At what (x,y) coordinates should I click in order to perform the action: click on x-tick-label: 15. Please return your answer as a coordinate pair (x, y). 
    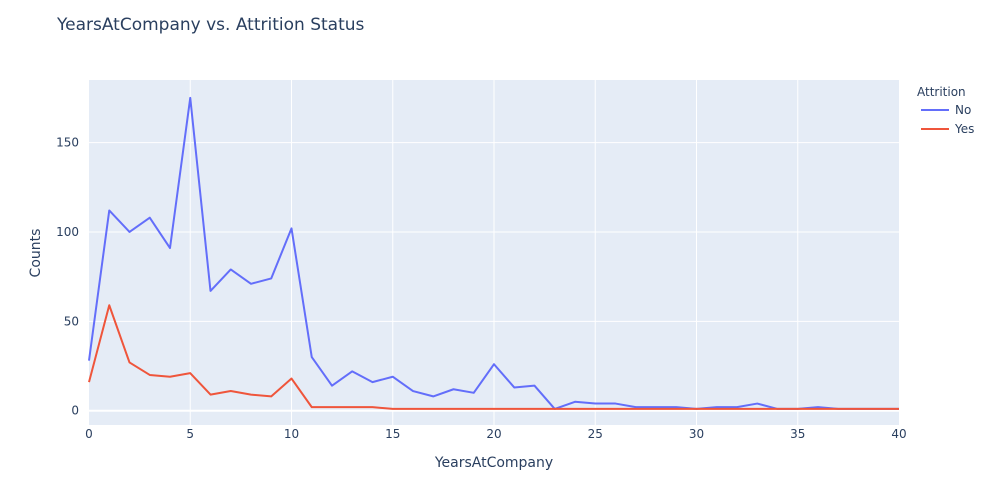
    Looking at the image, I should click on (392, 434).